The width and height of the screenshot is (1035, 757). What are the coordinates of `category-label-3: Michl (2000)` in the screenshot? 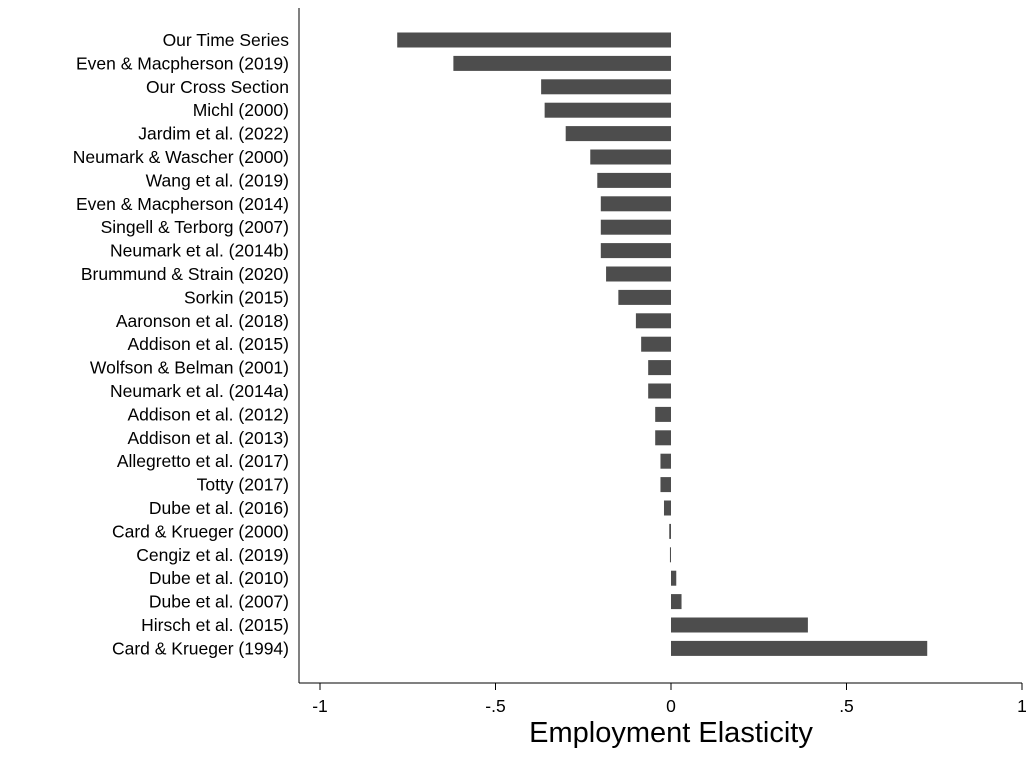 It's located at (241, 110).